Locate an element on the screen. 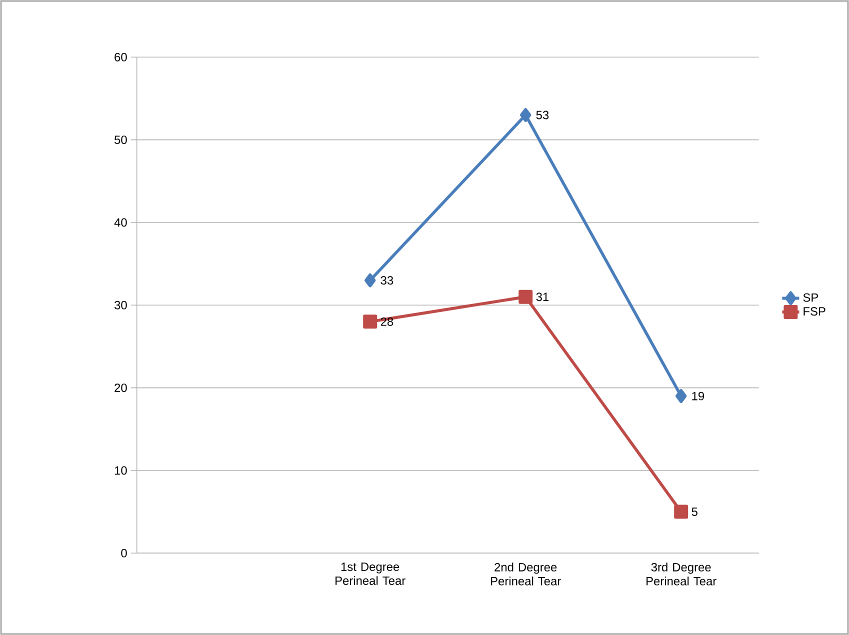  y-tick-label: 60 is located at coordinates (120, 57).